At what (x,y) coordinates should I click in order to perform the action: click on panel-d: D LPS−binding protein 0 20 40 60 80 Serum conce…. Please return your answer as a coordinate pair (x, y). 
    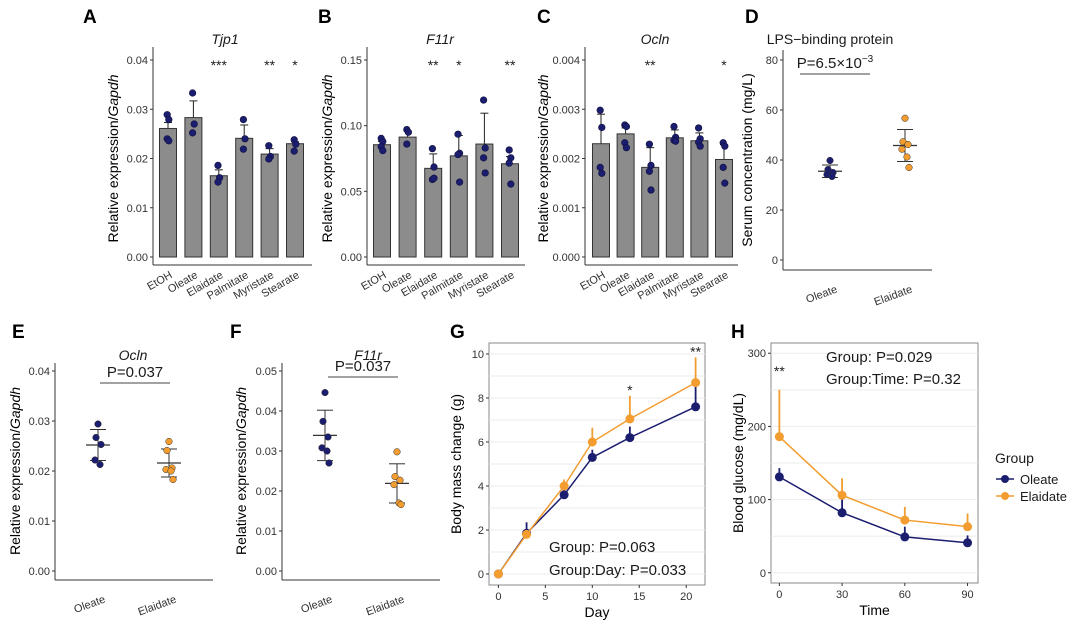
    Looking at the image, I should click on (835, 157).